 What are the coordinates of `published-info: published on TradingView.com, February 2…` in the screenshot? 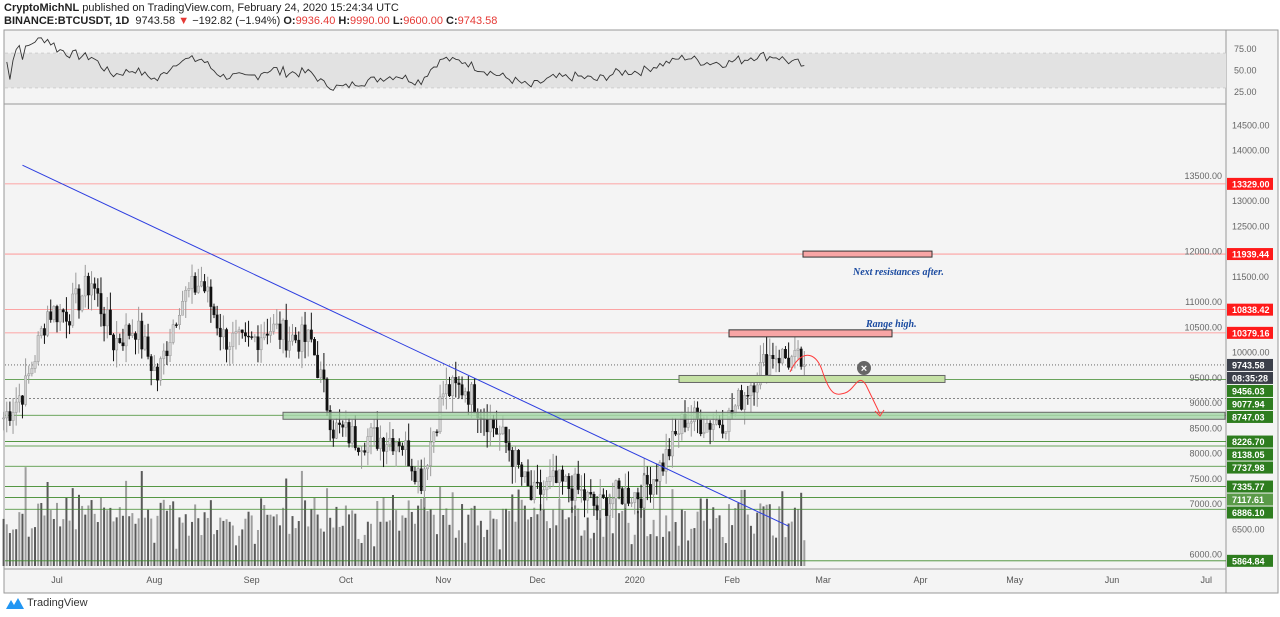 It's located at (240, 8).